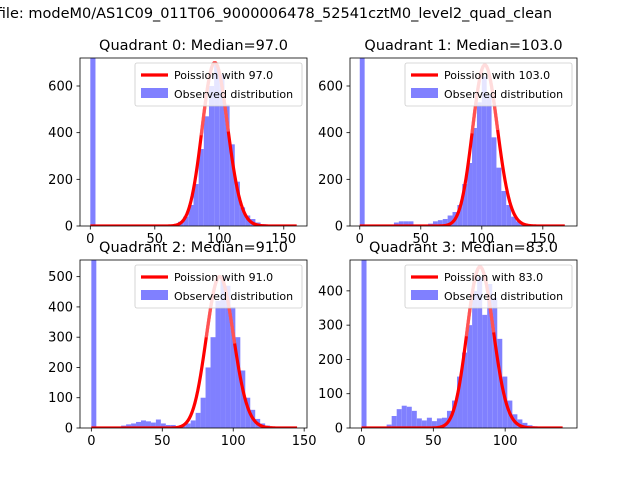  What do you see at coordinates (60, 338) in the screenshot?
I see `y-tick-label: 300` at bounding box center [60, 338].